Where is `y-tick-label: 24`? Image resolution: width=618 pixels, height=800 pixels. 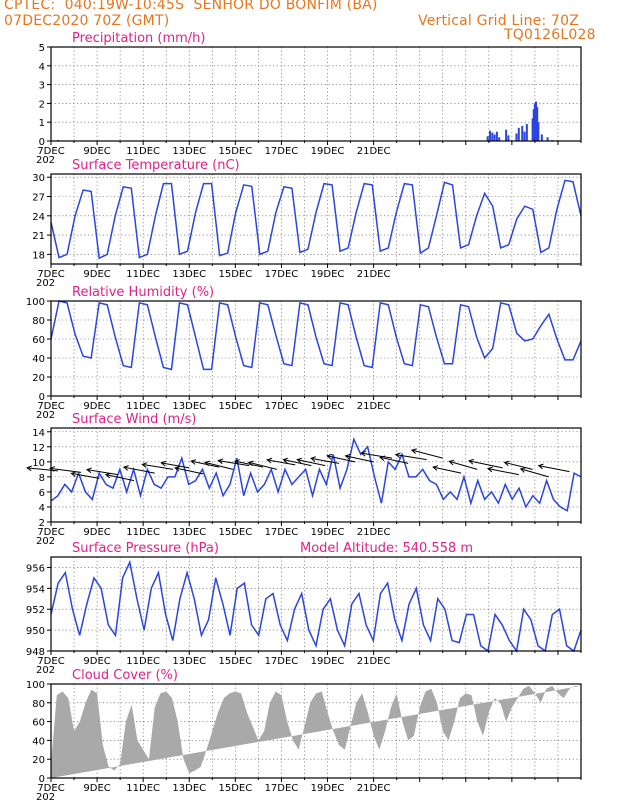 y-tick-label: 24 is located at coordinates (38, 217).